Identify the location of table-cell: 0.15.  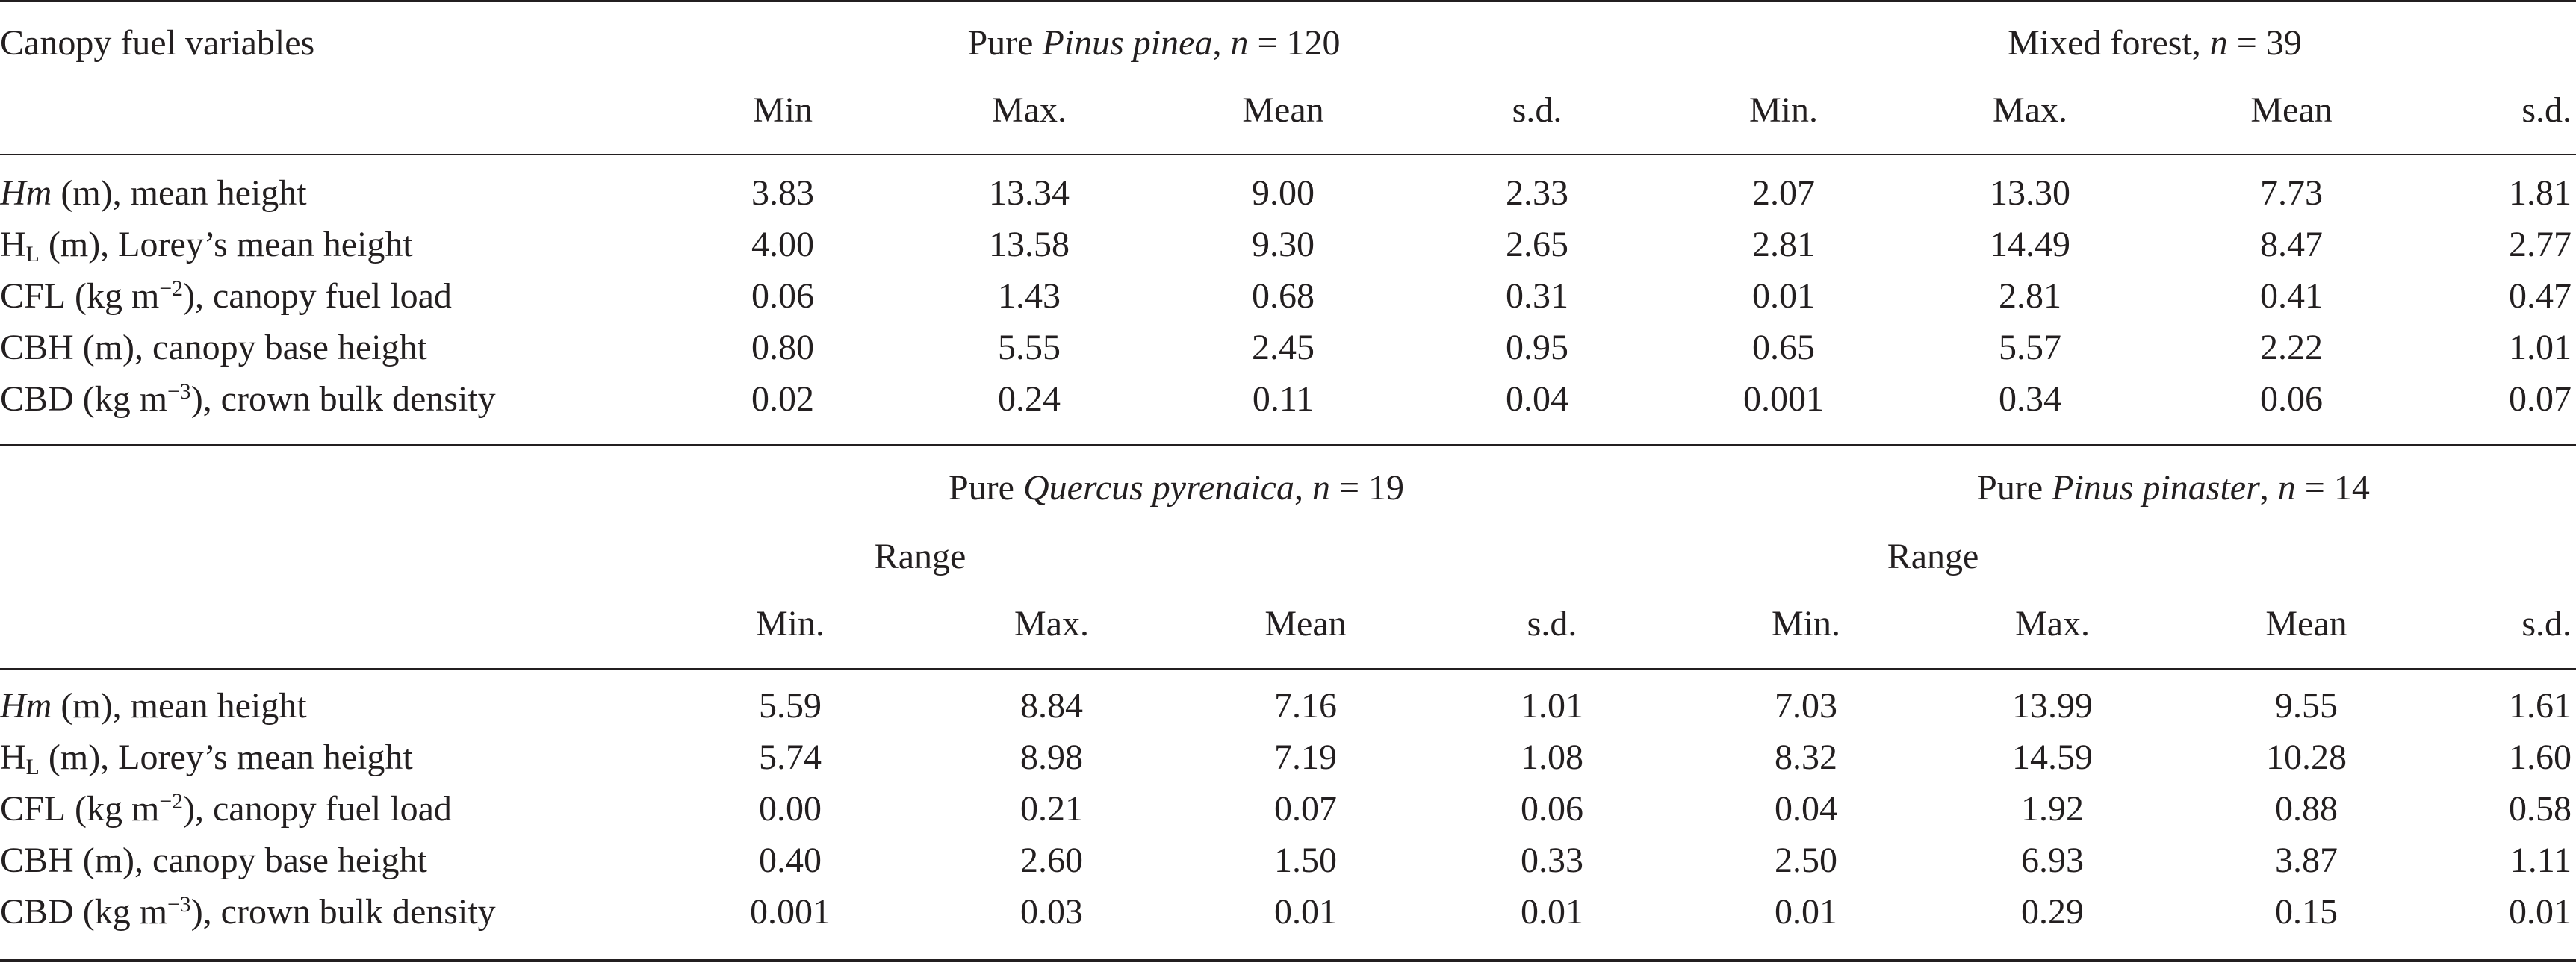
(2307, 912).